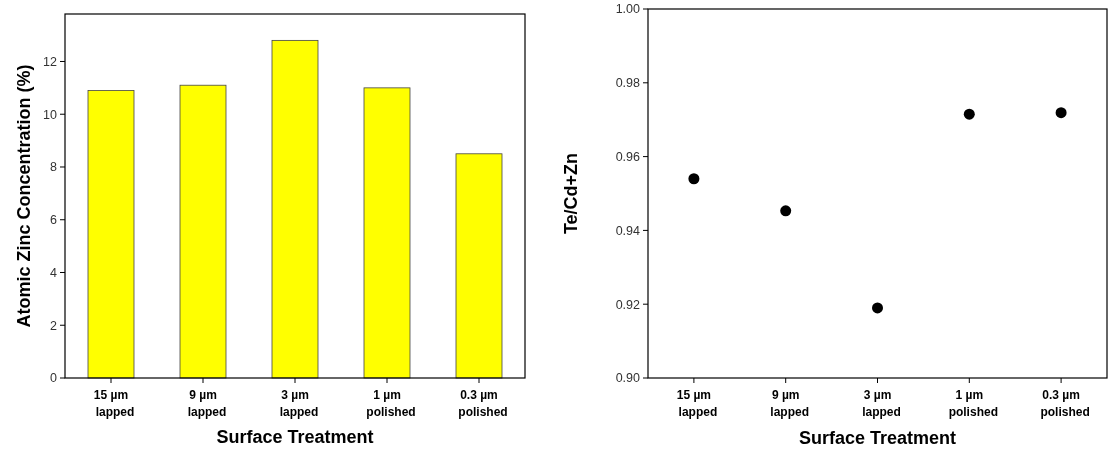  Describe the element at coordinates (54, 378) in the screenshot. I see `y-tick-label: 0` at that location.